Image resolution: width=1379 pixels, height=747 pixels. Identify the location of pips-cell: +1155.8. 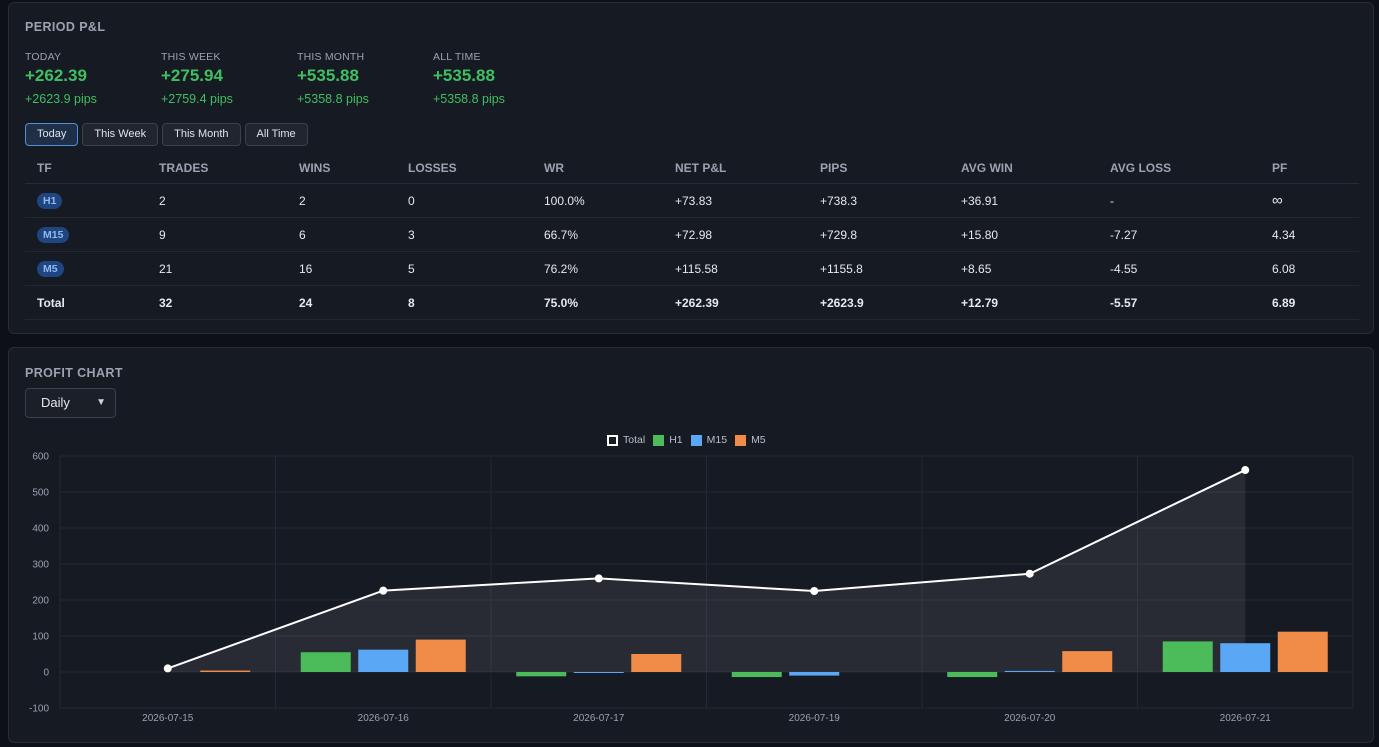
(878, 268).